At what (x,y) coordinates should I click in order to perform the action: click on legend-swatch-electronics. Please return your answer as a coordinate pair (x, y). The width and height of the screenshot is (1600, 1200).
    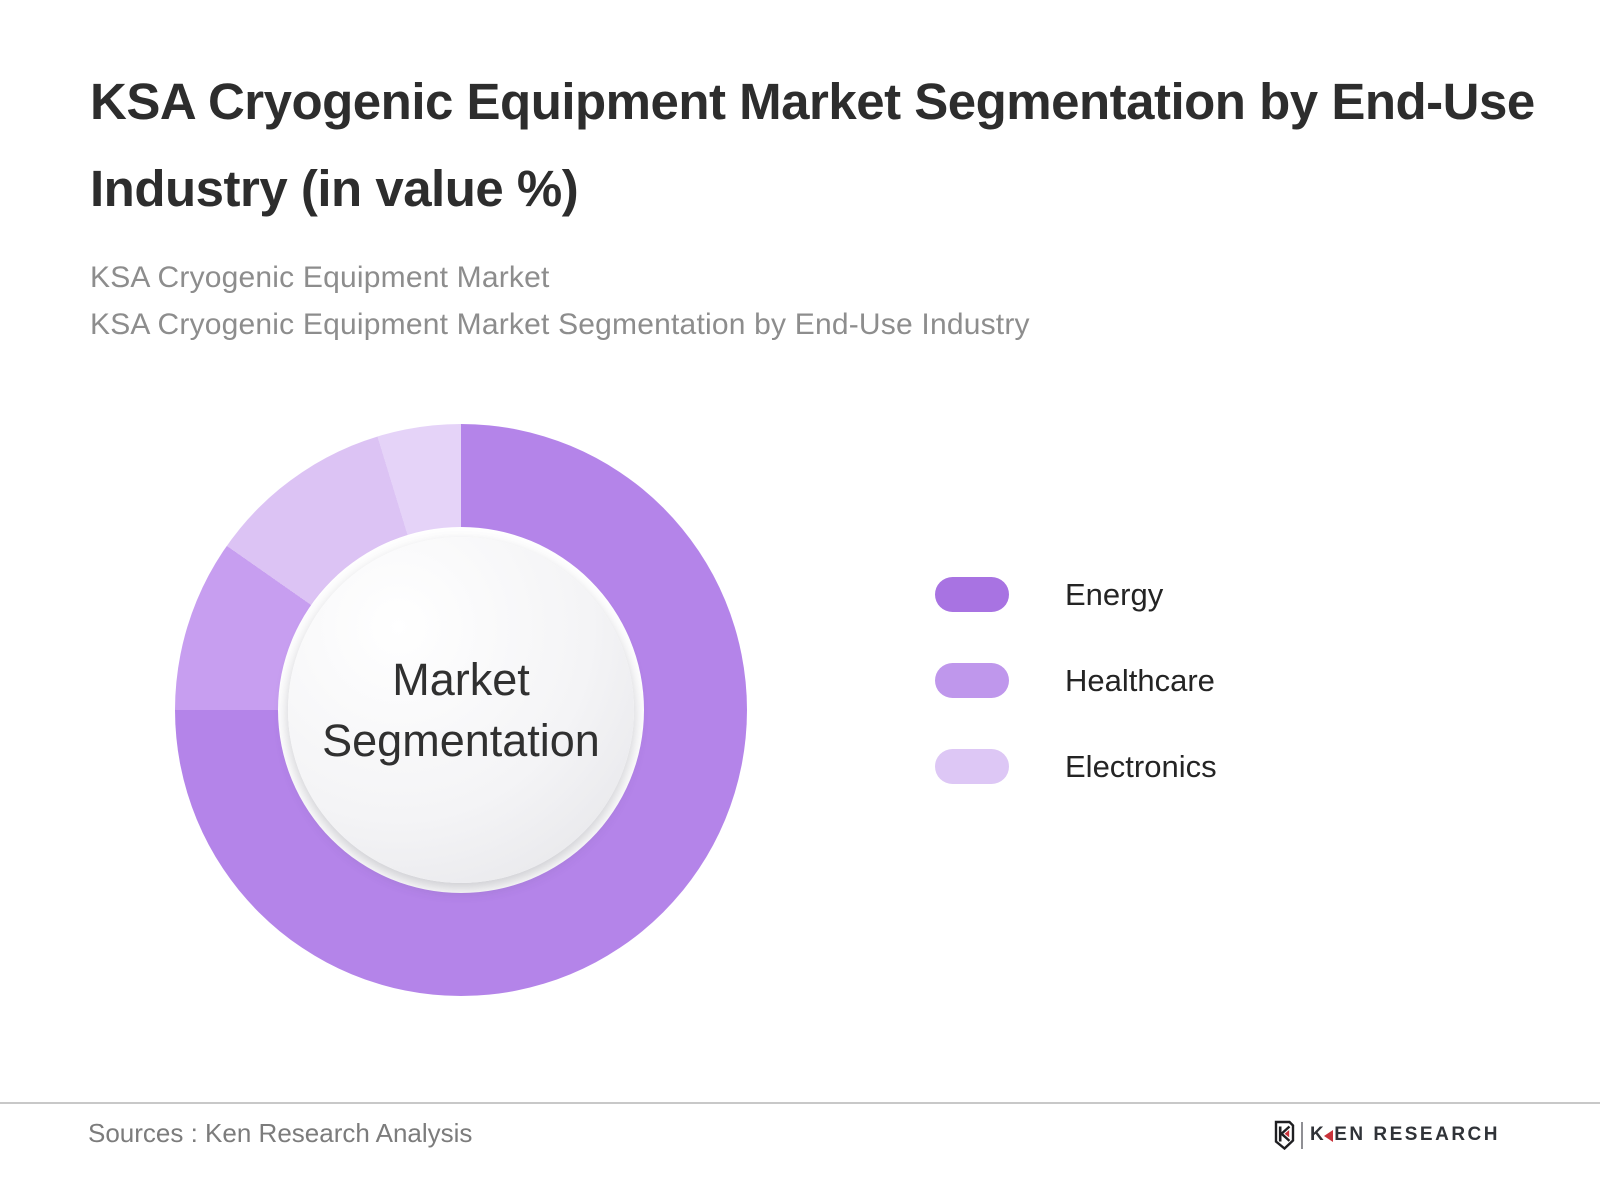
    Looking at the image, I should click on (972, 766).